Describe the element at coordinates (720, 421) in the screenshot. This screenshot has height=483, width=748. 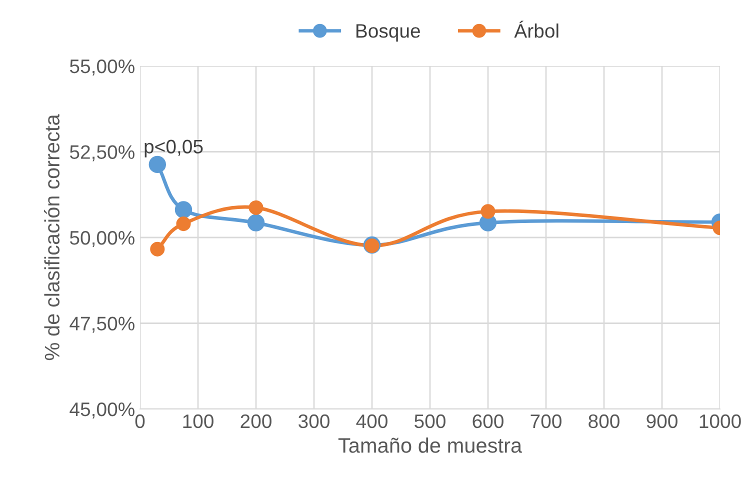
I see `x-tick-label: 1000` at that location.